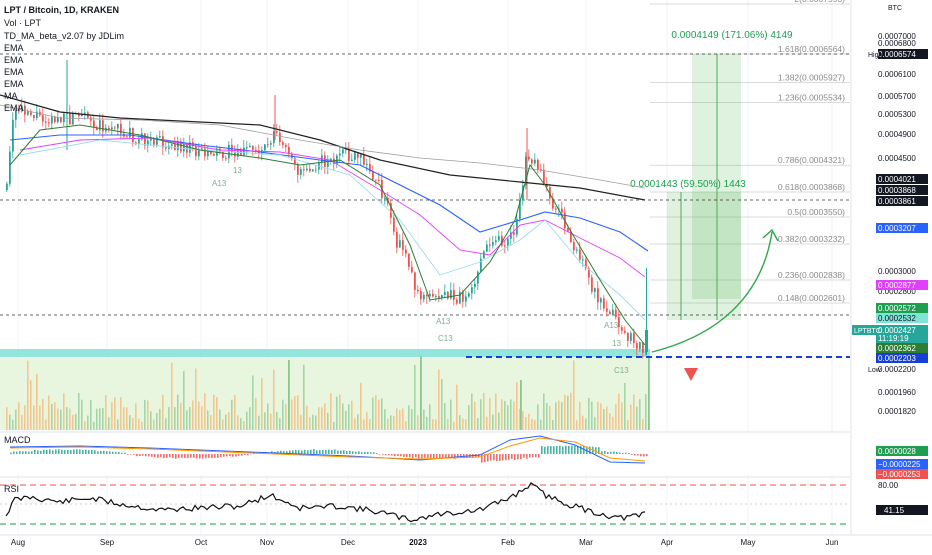 The image size is (932, 555). Describe the element at coordinates (902, 228) in the screenshot. I see `price-tag-4: 0.0003207` at that location.